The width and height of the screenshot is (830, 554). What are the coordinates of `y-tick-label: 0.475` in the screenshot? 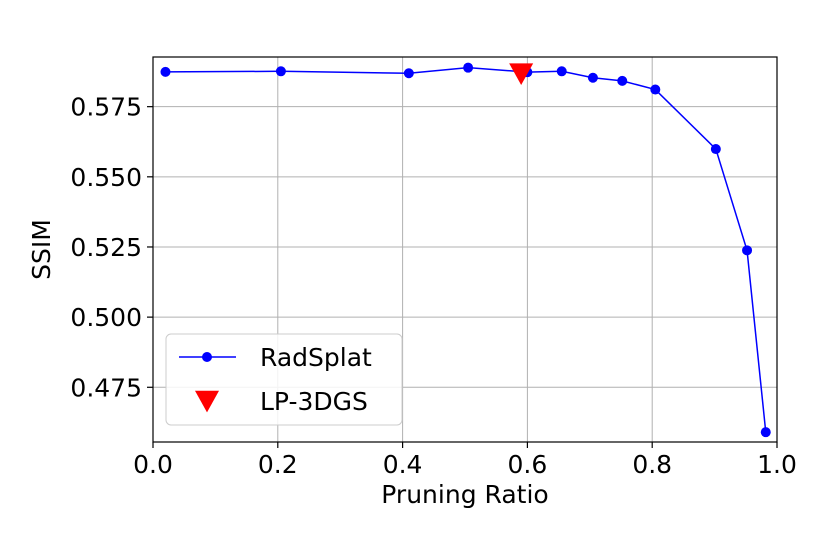 It's located at (106, 387).